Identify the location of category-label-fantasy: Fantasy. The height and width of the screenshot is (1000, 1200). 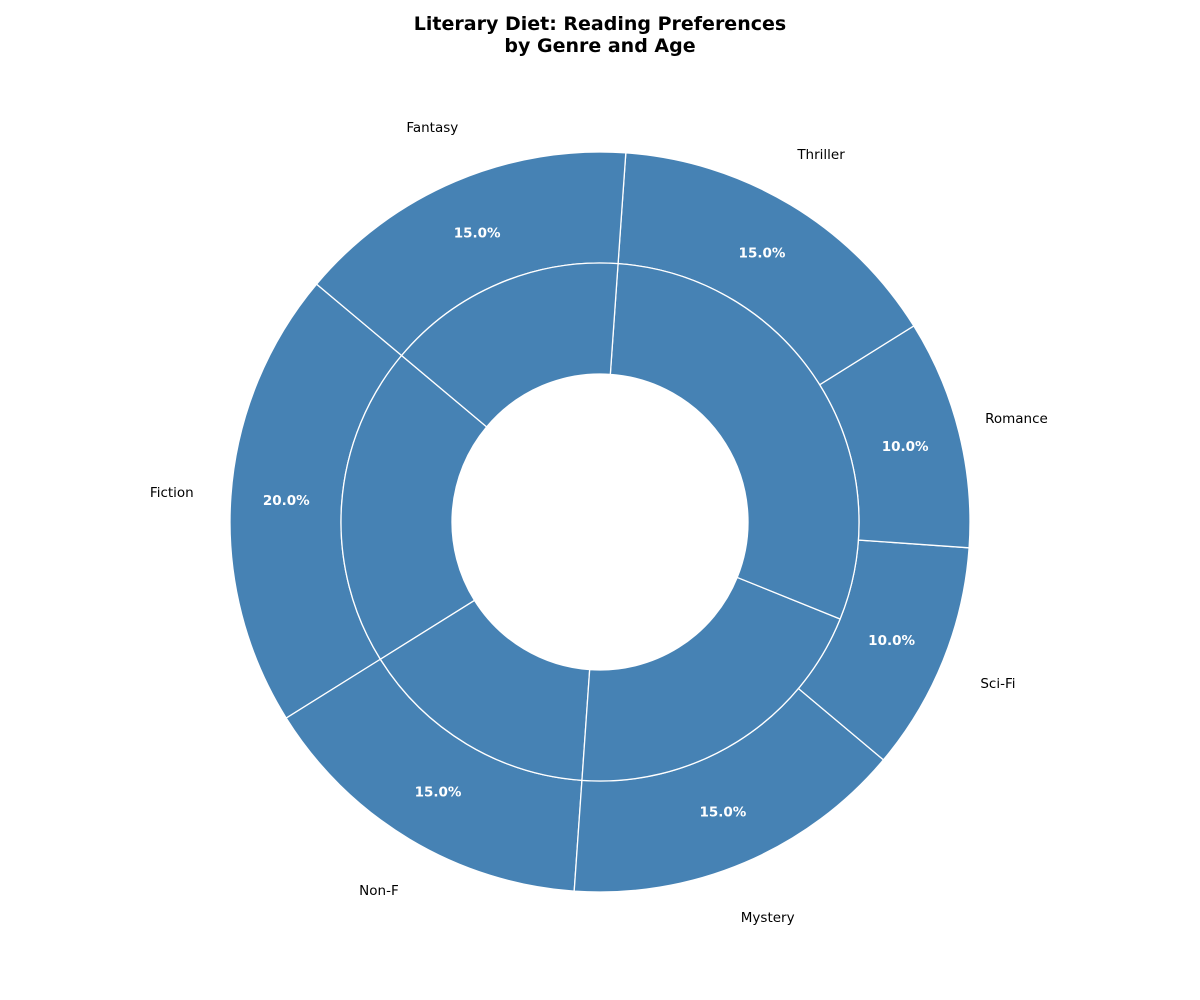
(432, 128).